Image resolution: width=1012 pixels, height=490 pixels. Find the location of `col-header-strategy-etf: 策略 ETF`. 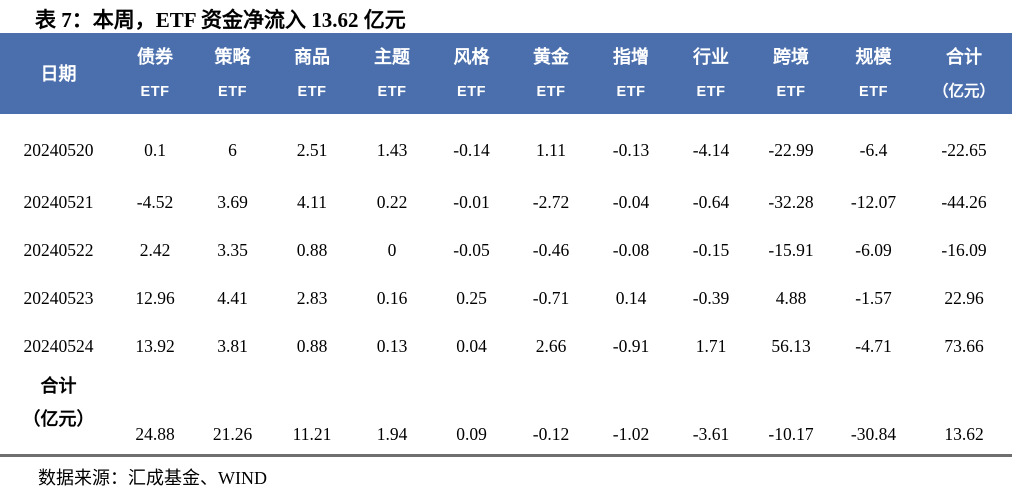

col-header-strategy-etf: 策略 ETF is located at coordinates (232, 73).